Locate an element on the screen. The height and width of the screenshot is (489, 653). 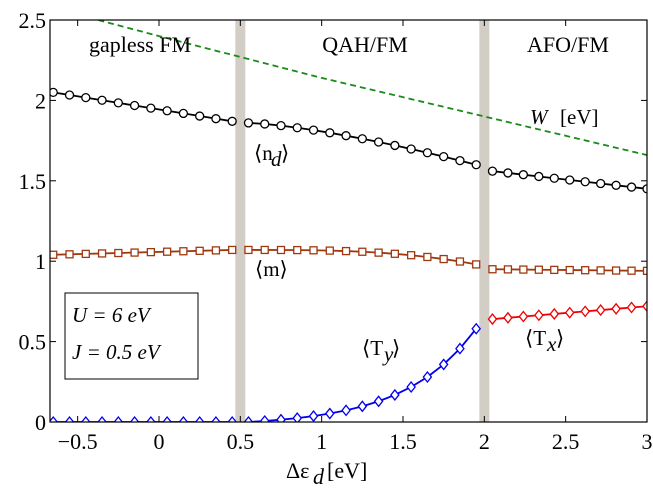
y-tick-label: 1.5 is located at coordinates (33, 181).